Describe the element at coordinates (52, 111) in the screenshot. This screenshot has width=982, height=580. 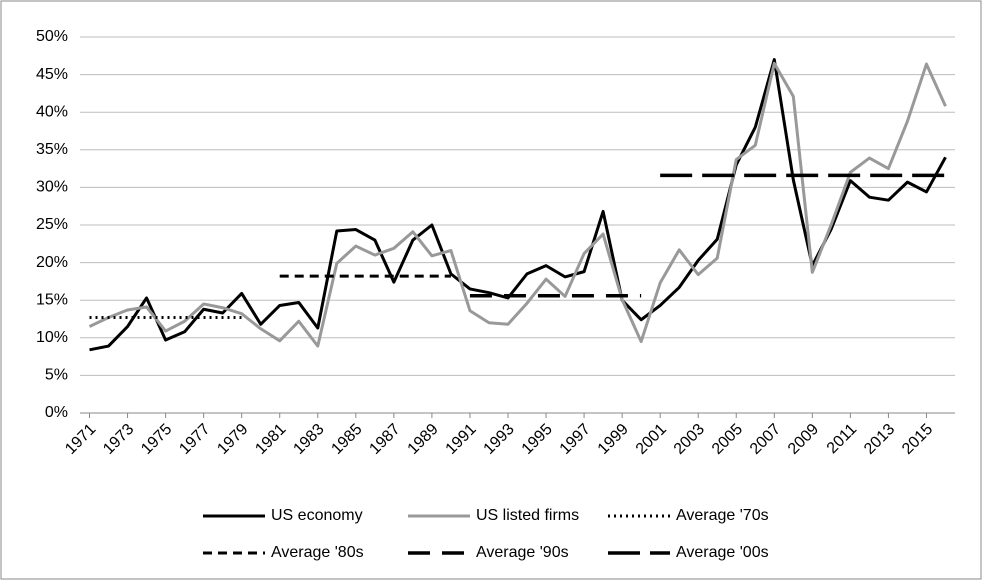
I see `y-tick-label: 40%` at that location.